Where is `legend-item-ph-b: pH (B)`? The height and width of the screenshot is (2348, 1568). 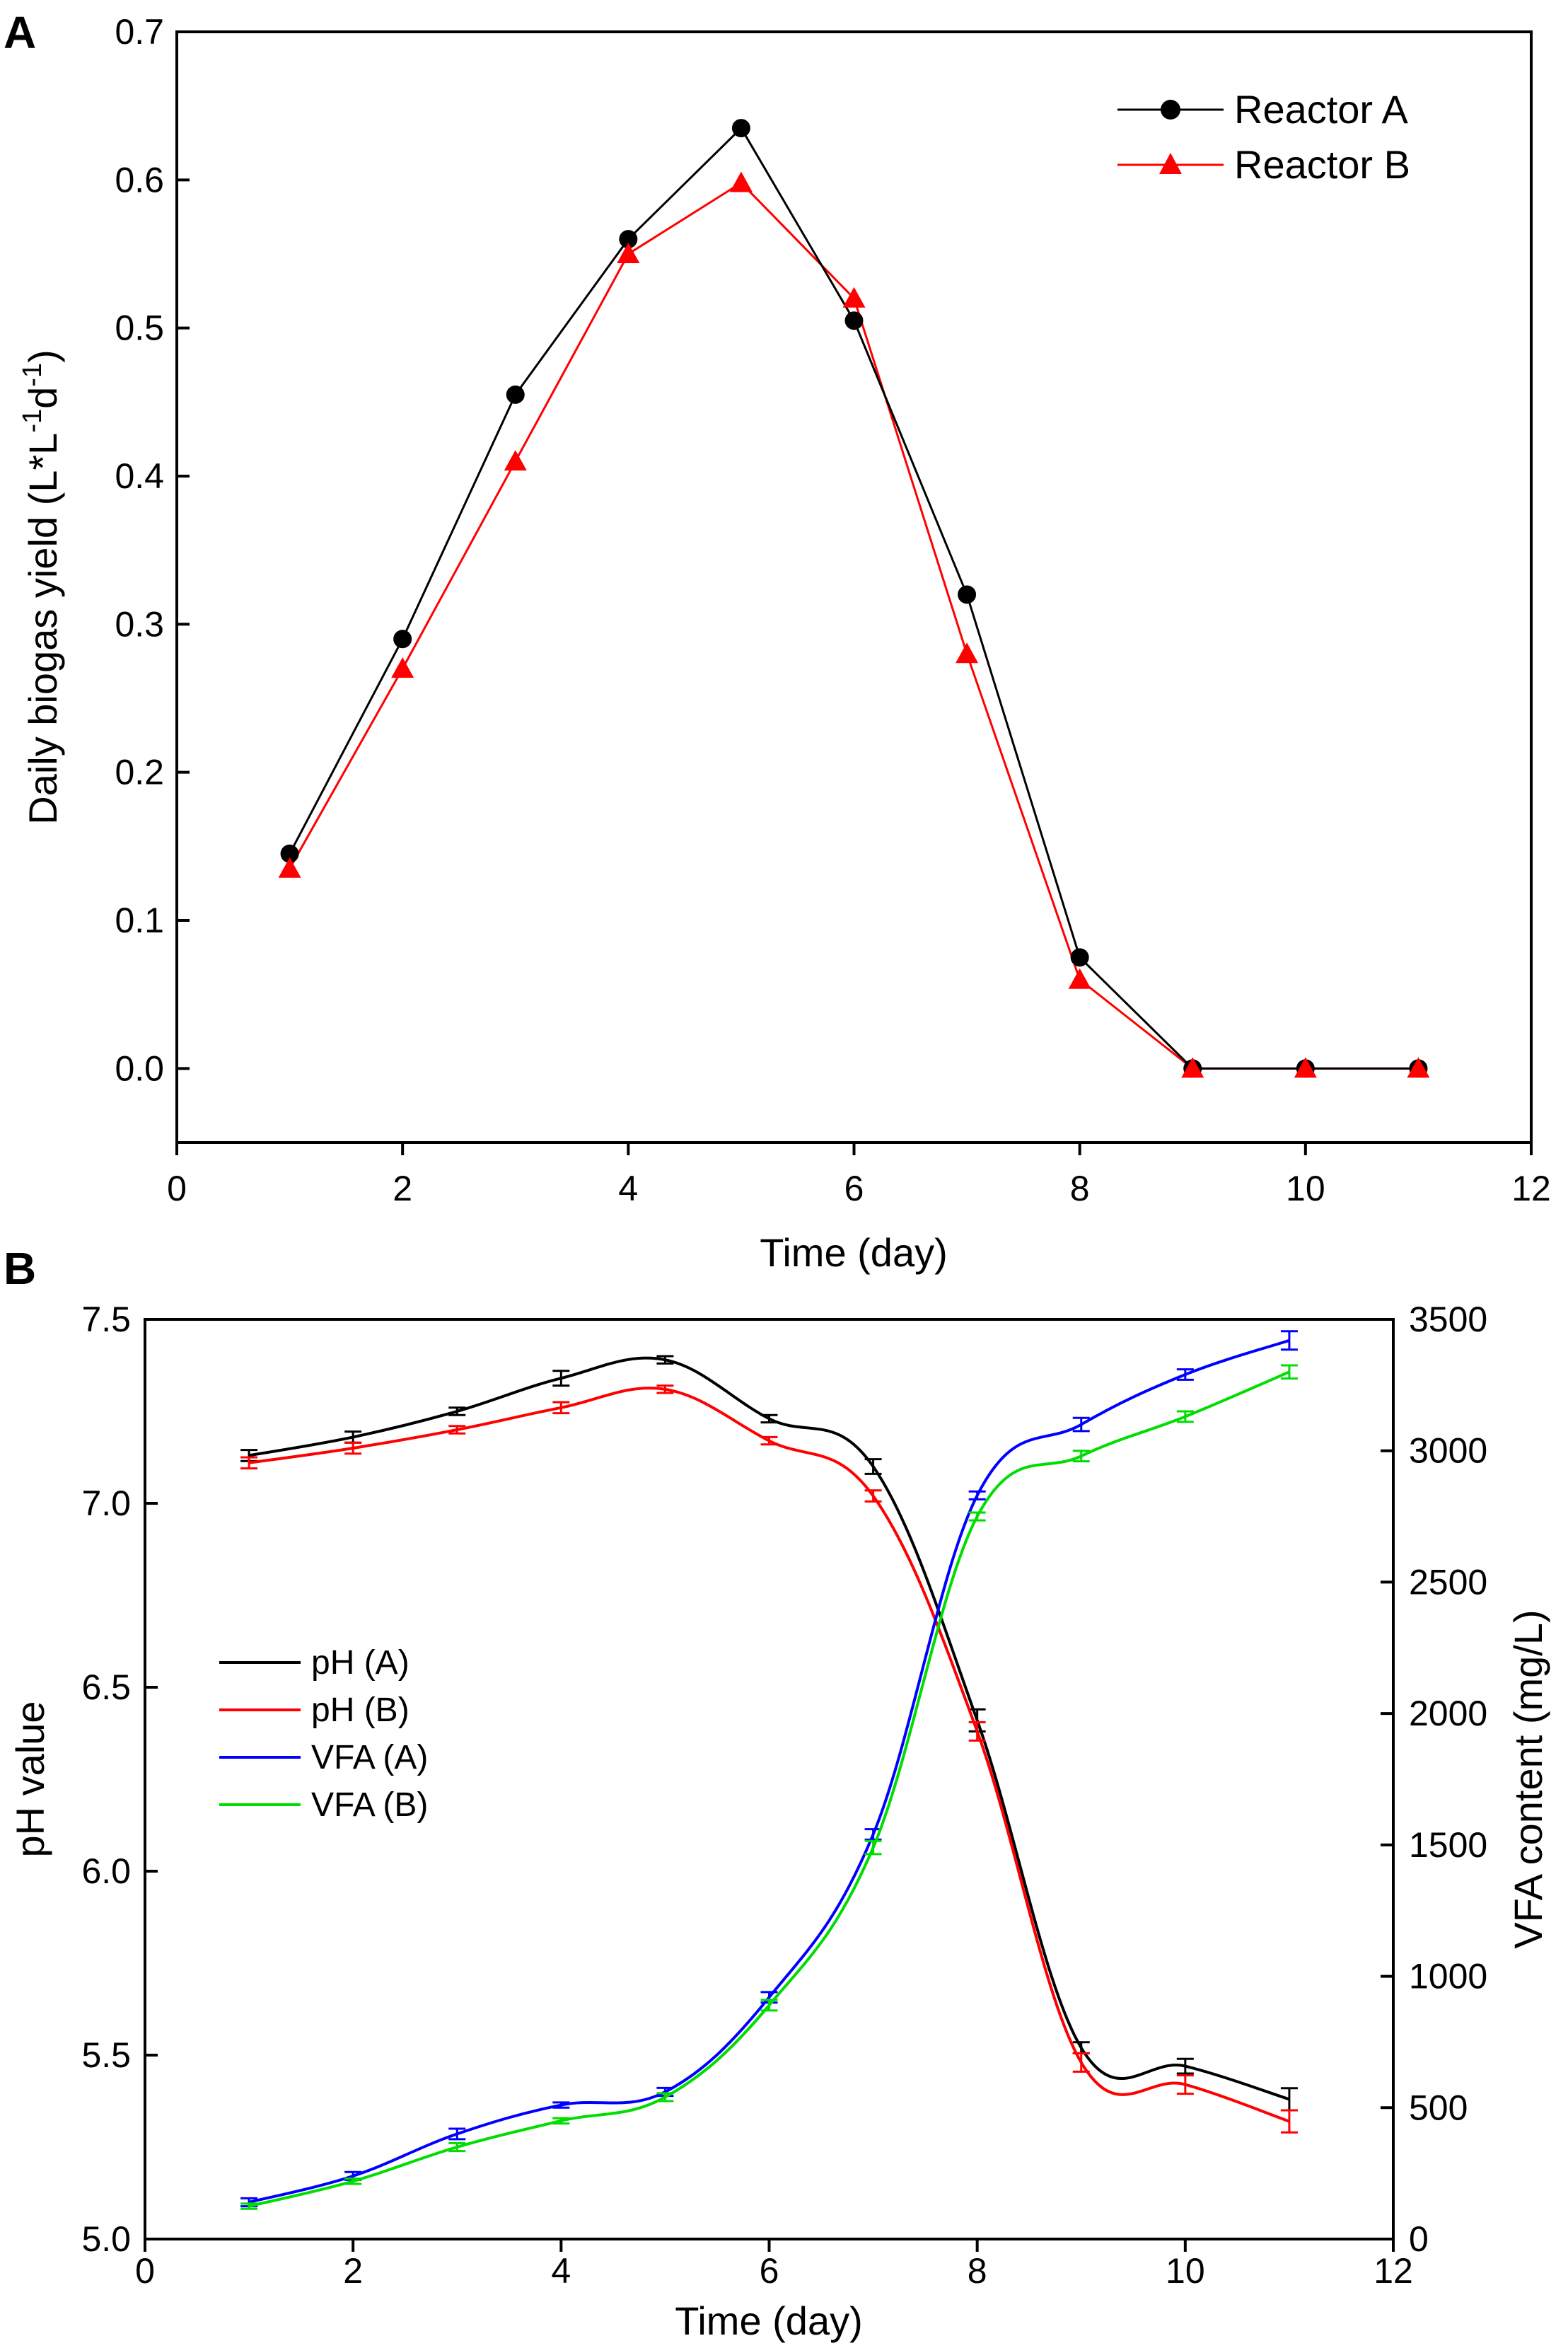 legend-item-ph-b: pH (B) is located at coordinates (314, 1710).